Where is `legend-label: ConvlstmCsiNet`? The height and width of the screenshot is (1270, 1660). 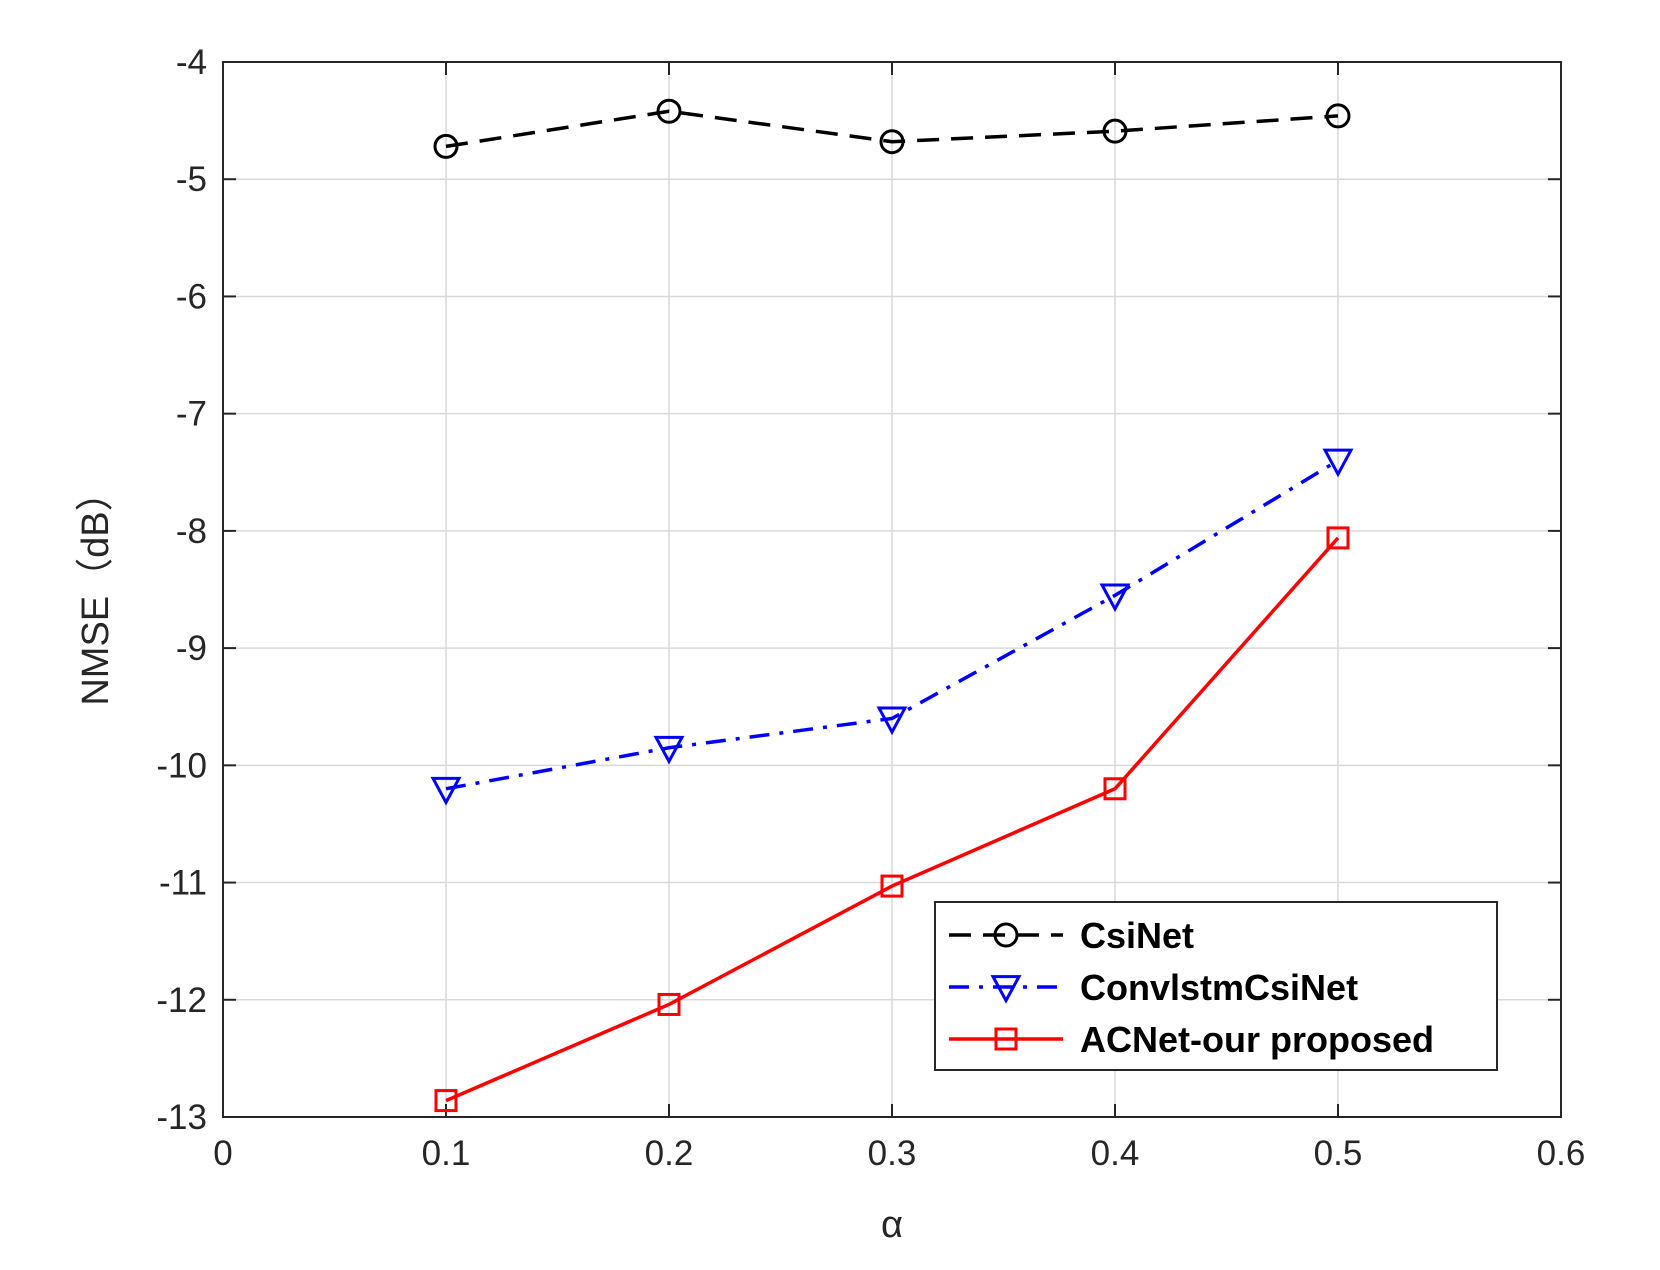
legend-label: ConvlstmCsiNet is located at coordinates (1219, 987).